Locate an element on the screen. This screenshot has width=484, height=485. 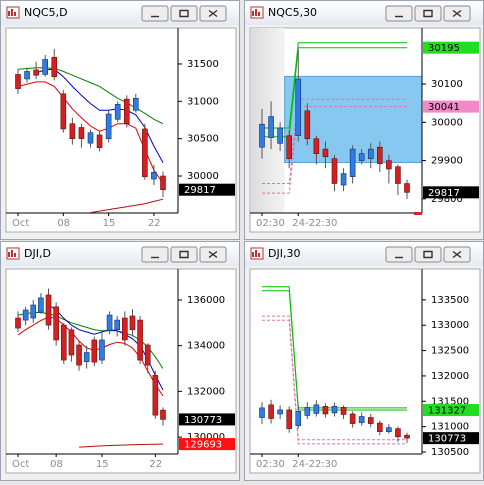
price-label: 29817 is located at coordinates (200, 190).